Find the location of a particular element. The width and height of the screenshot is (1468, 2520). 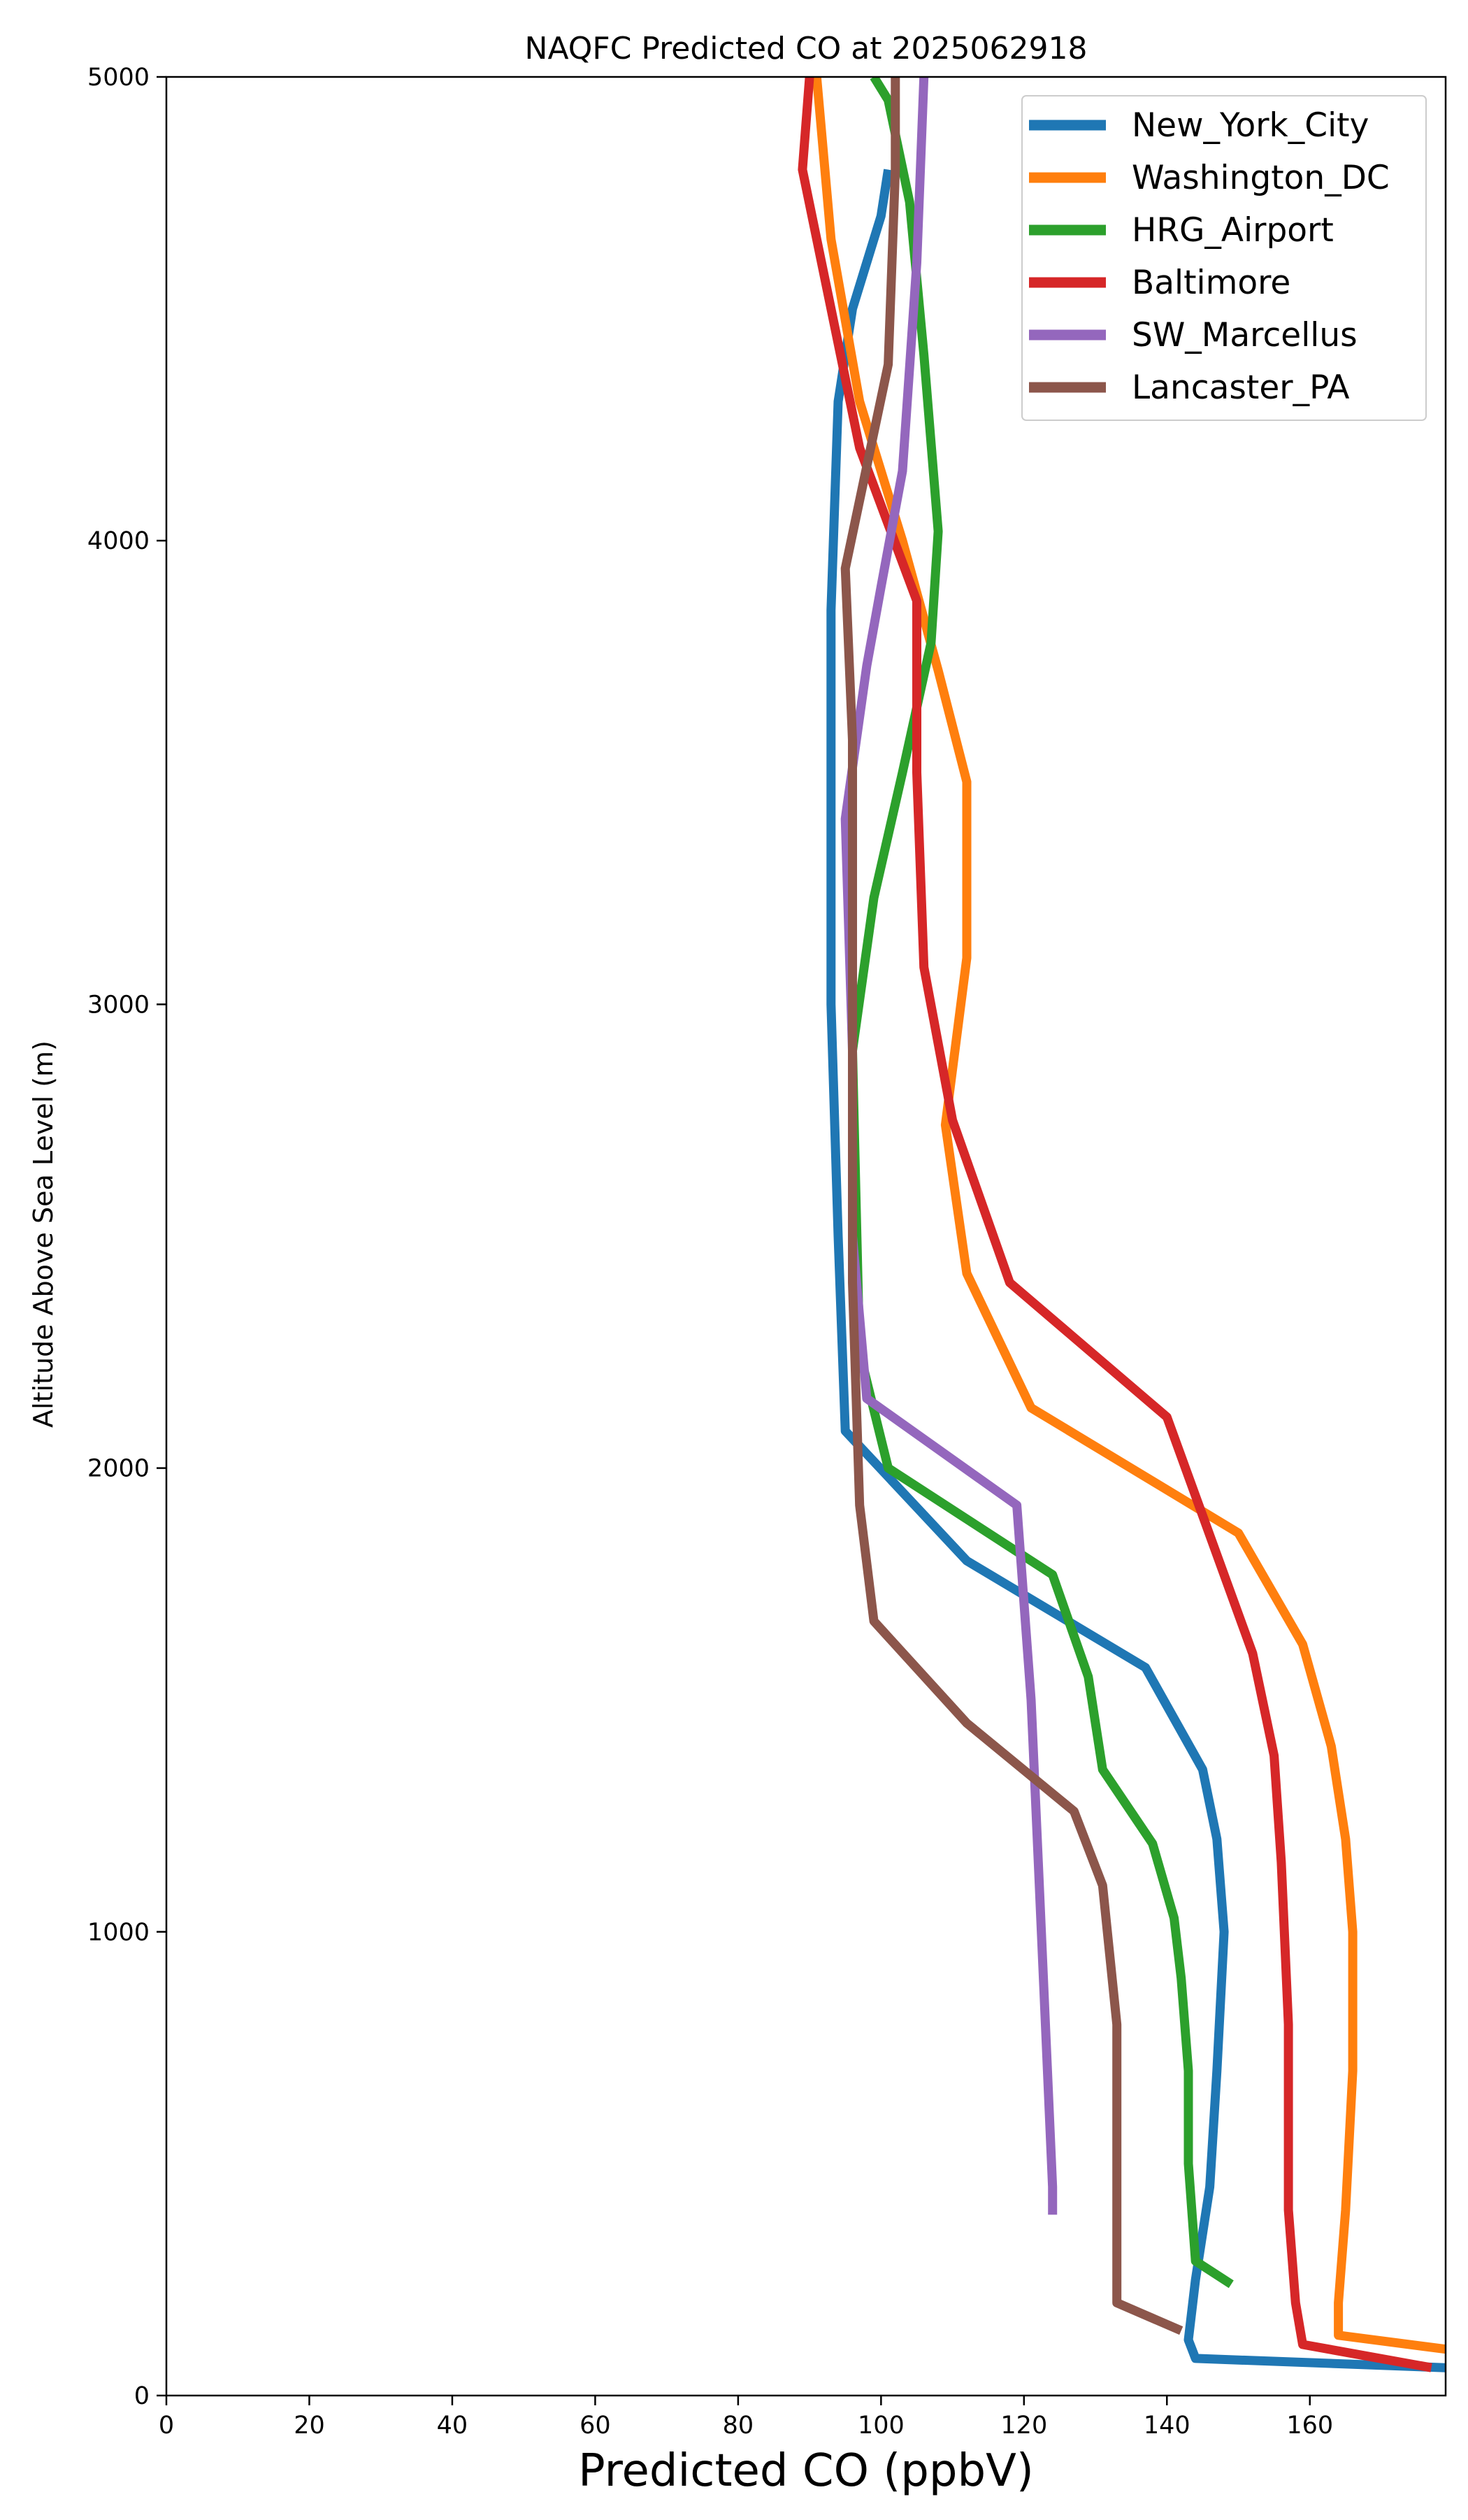

y-tick-label: 2000 is located at coordinates (118, 1469).